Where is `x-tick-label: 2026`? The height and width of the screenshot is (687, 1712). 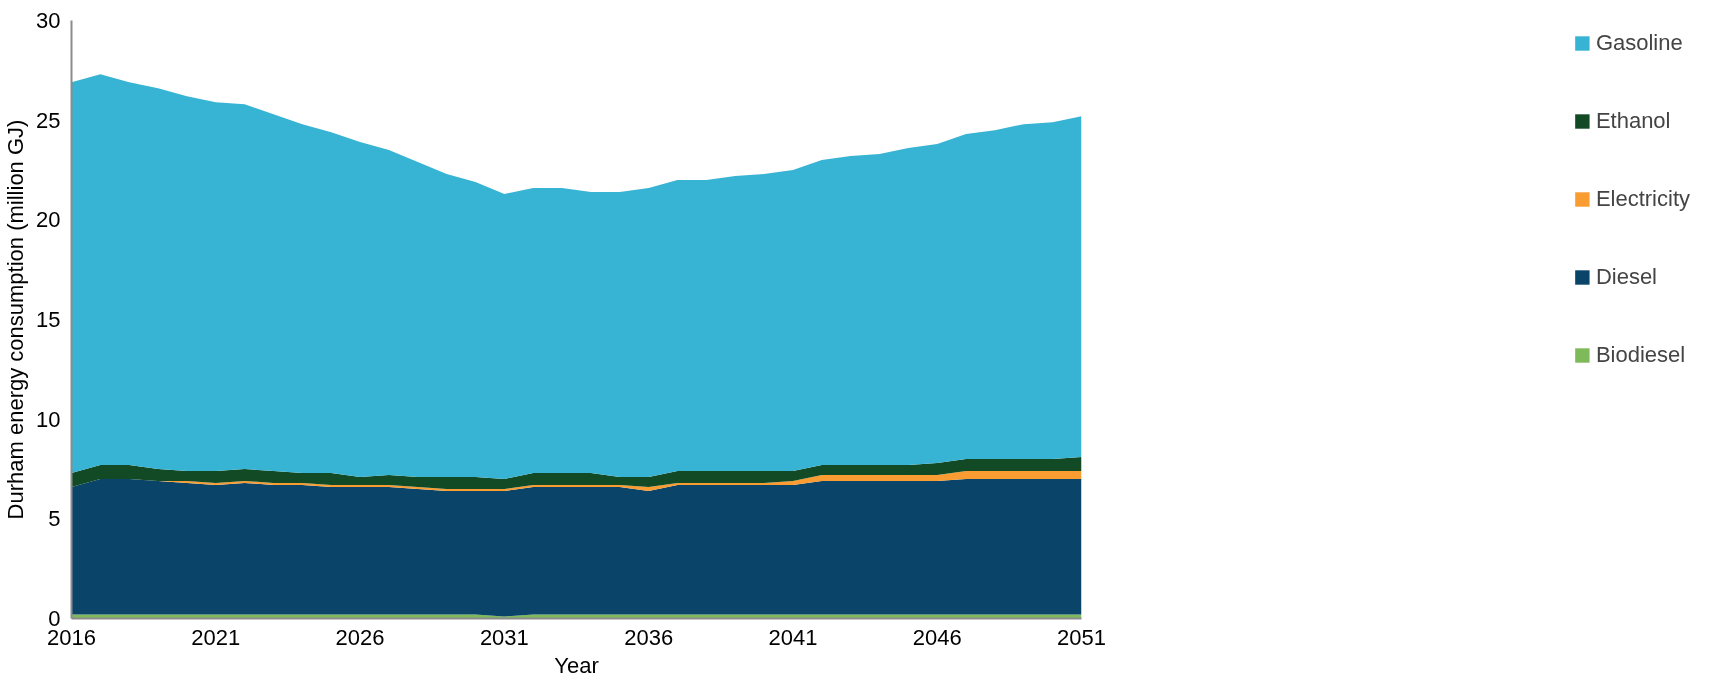 x-tick-label: 2026 is located at coordinates (360, 637).